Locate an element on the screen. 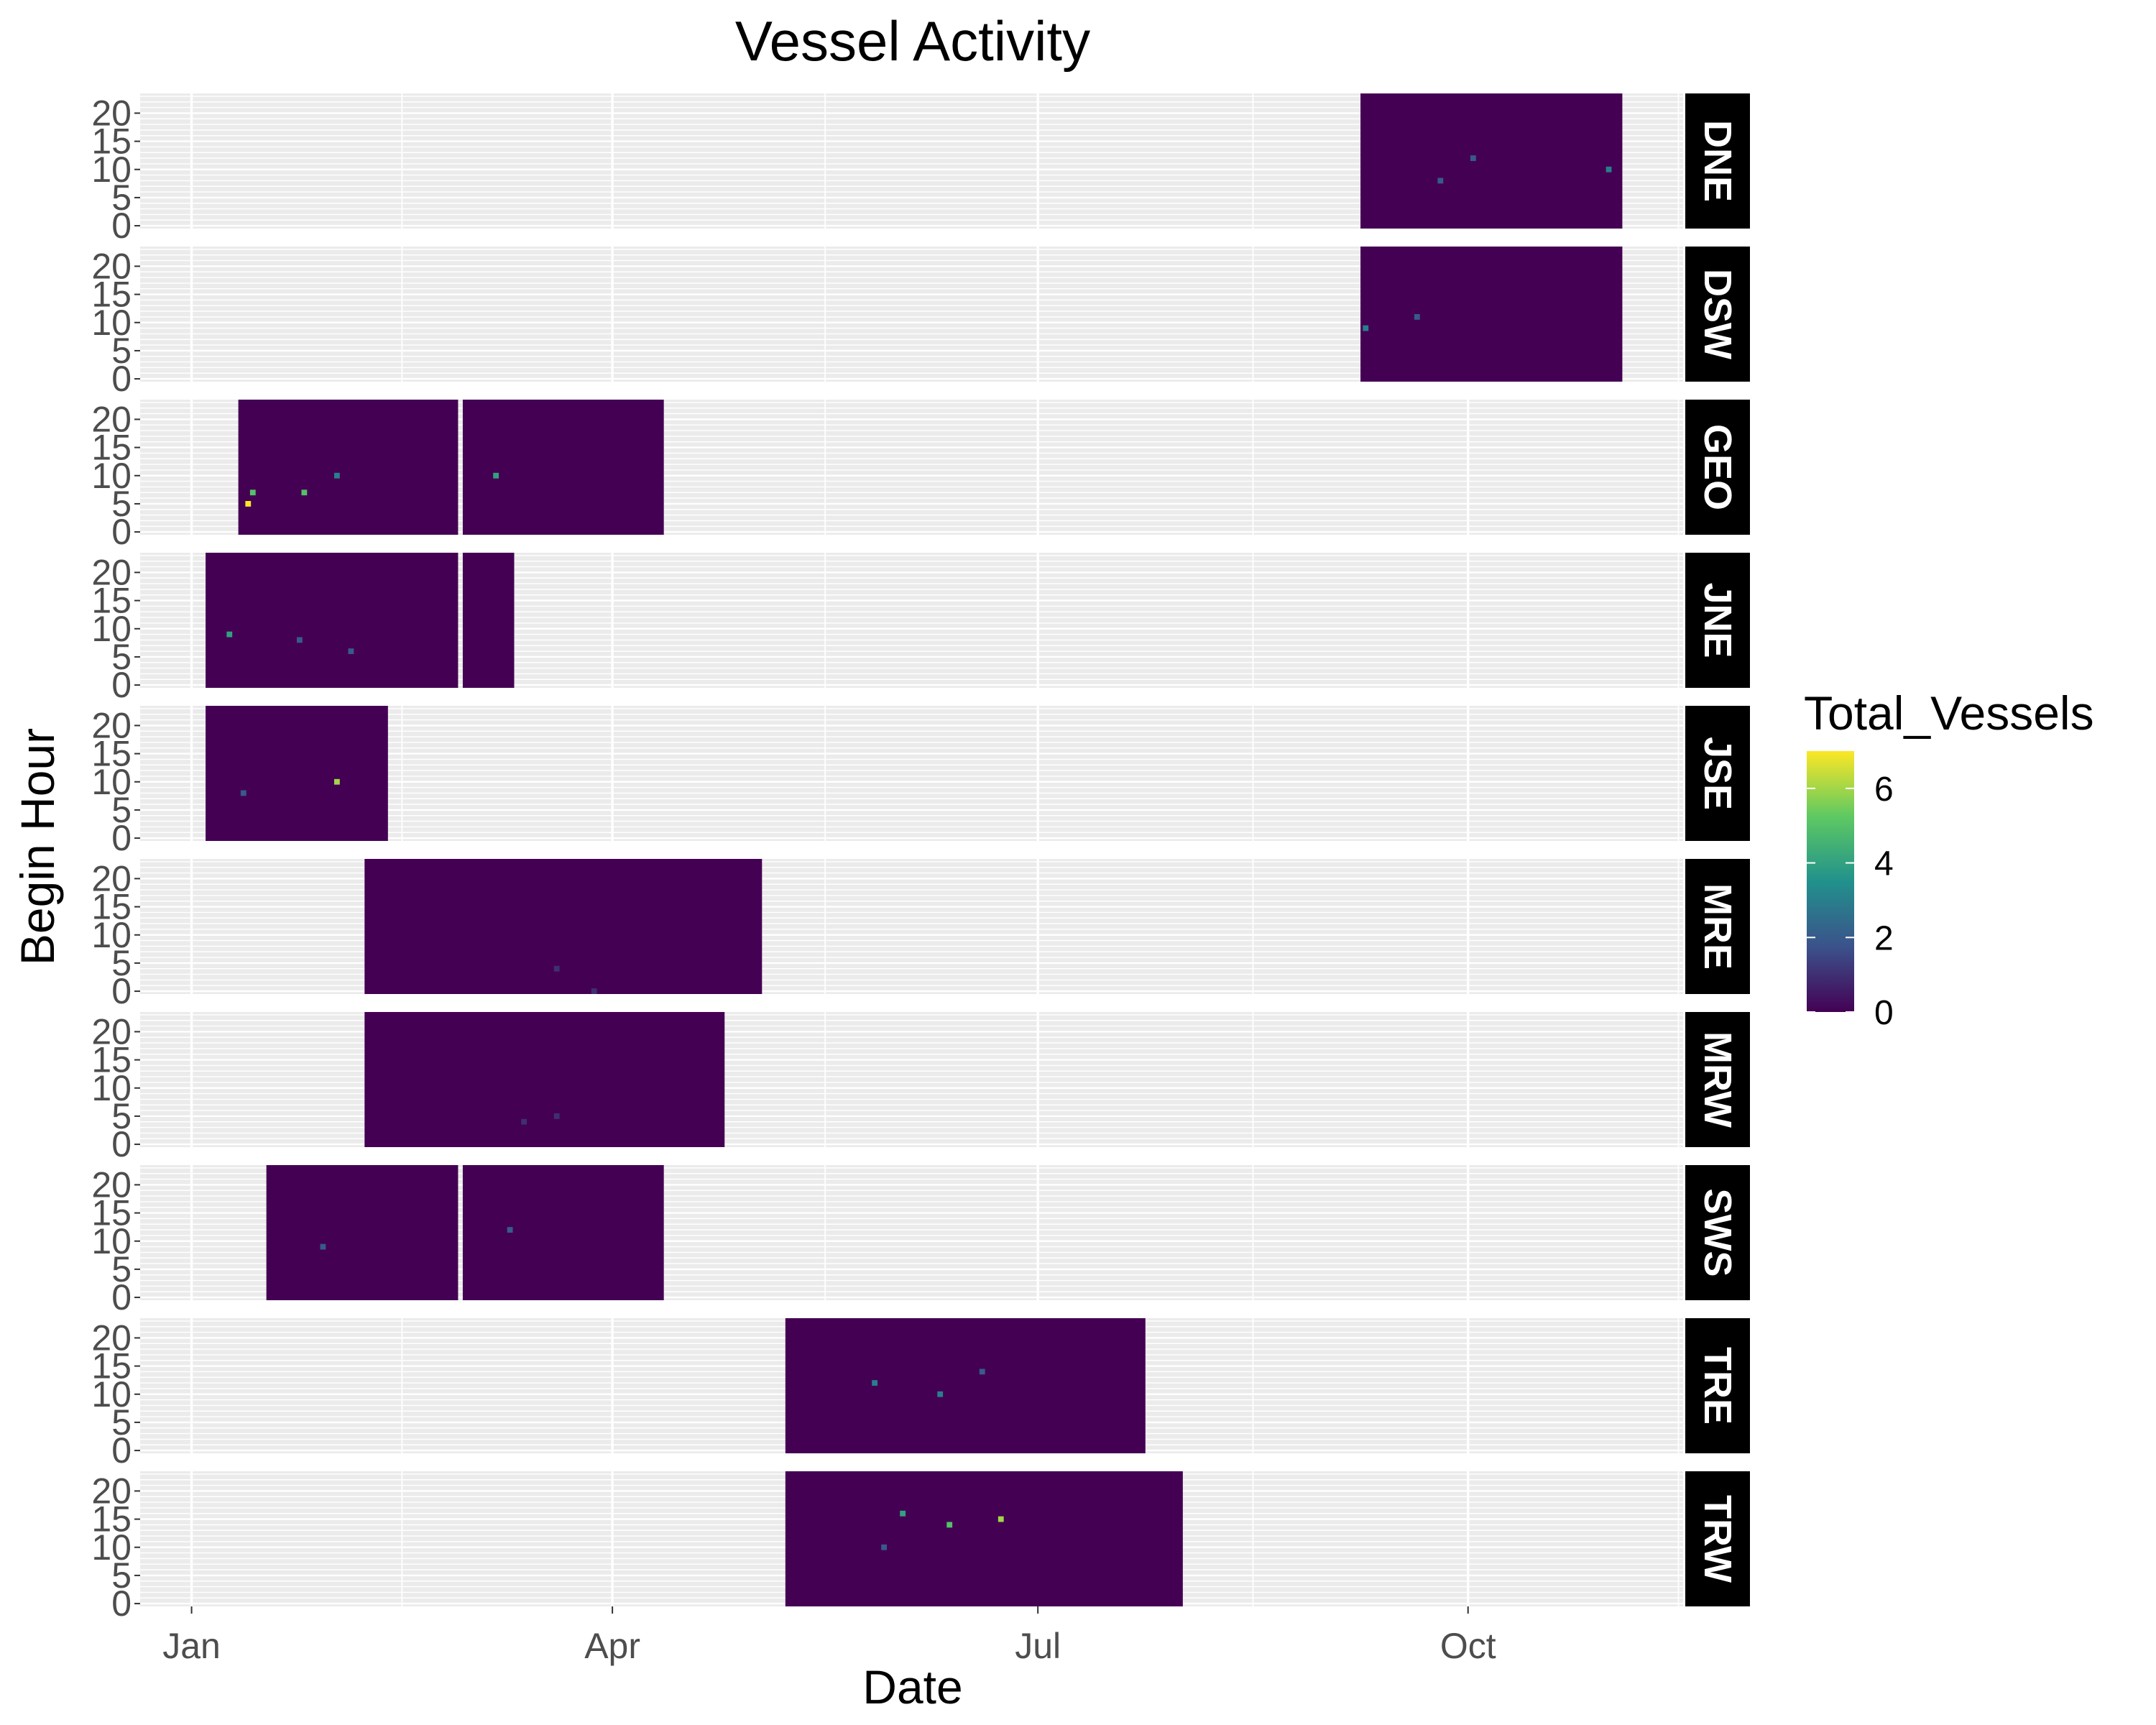 The height and width of the screenshot is (1725, 2156). legend-tick-label: 0 is located at coordinates (1884, 1013).